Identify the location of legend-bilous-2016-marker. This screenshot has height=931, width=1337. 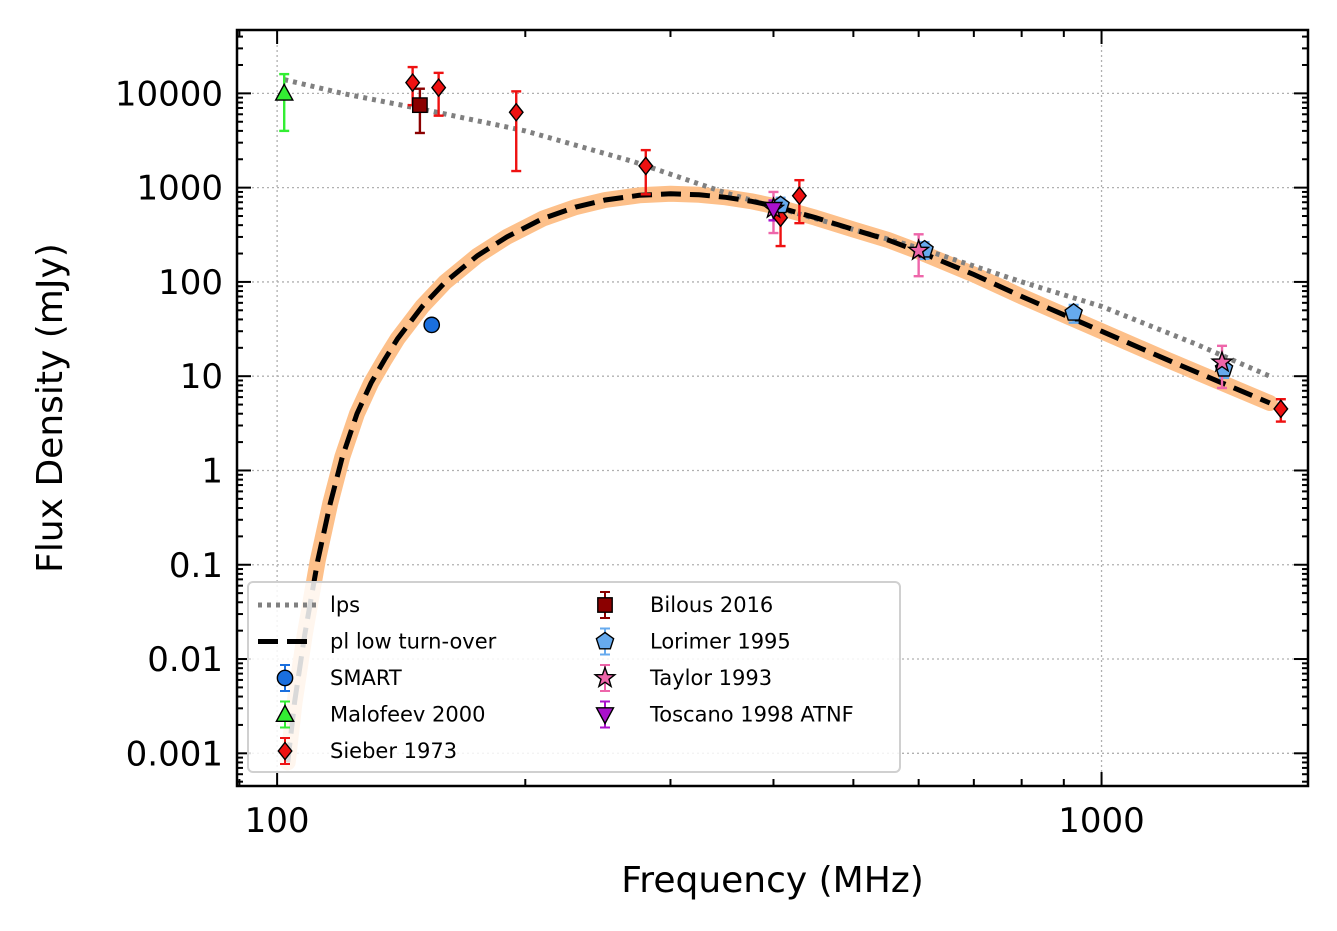
(605, 605).